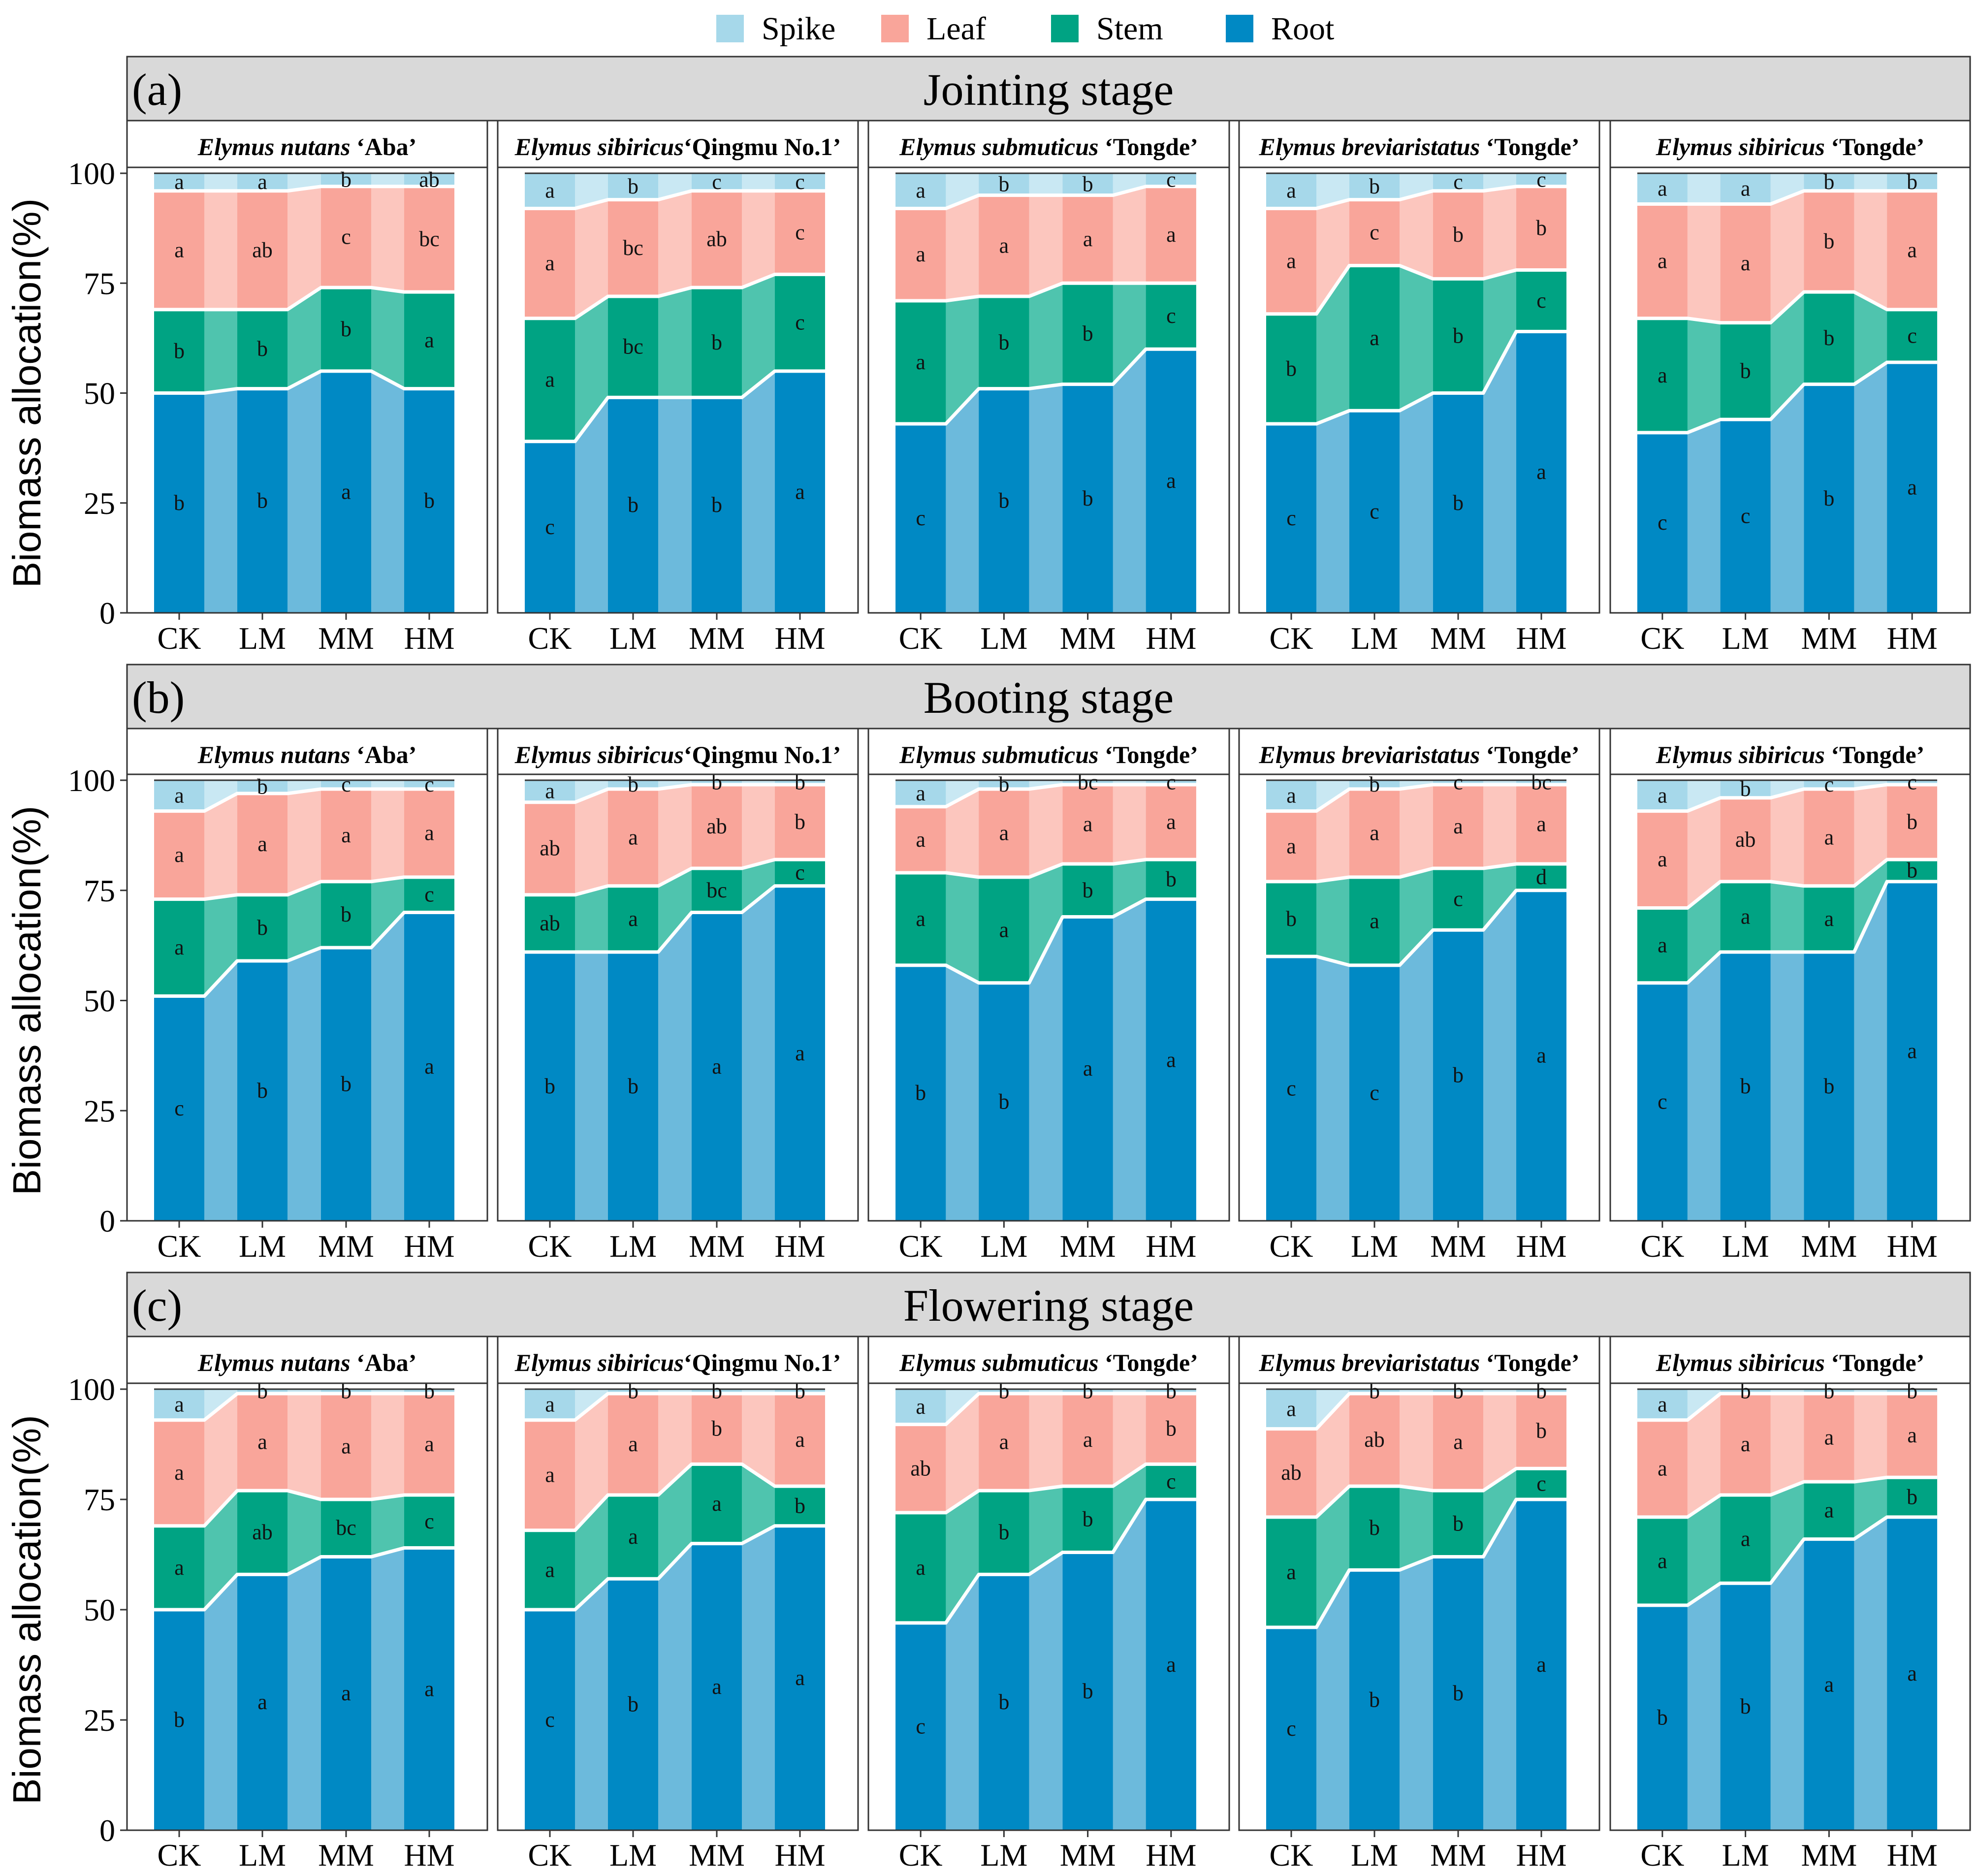 This screenshot has height=1876, width=1978. I want to click on y-tick-label: 75, so click(100, 1499).